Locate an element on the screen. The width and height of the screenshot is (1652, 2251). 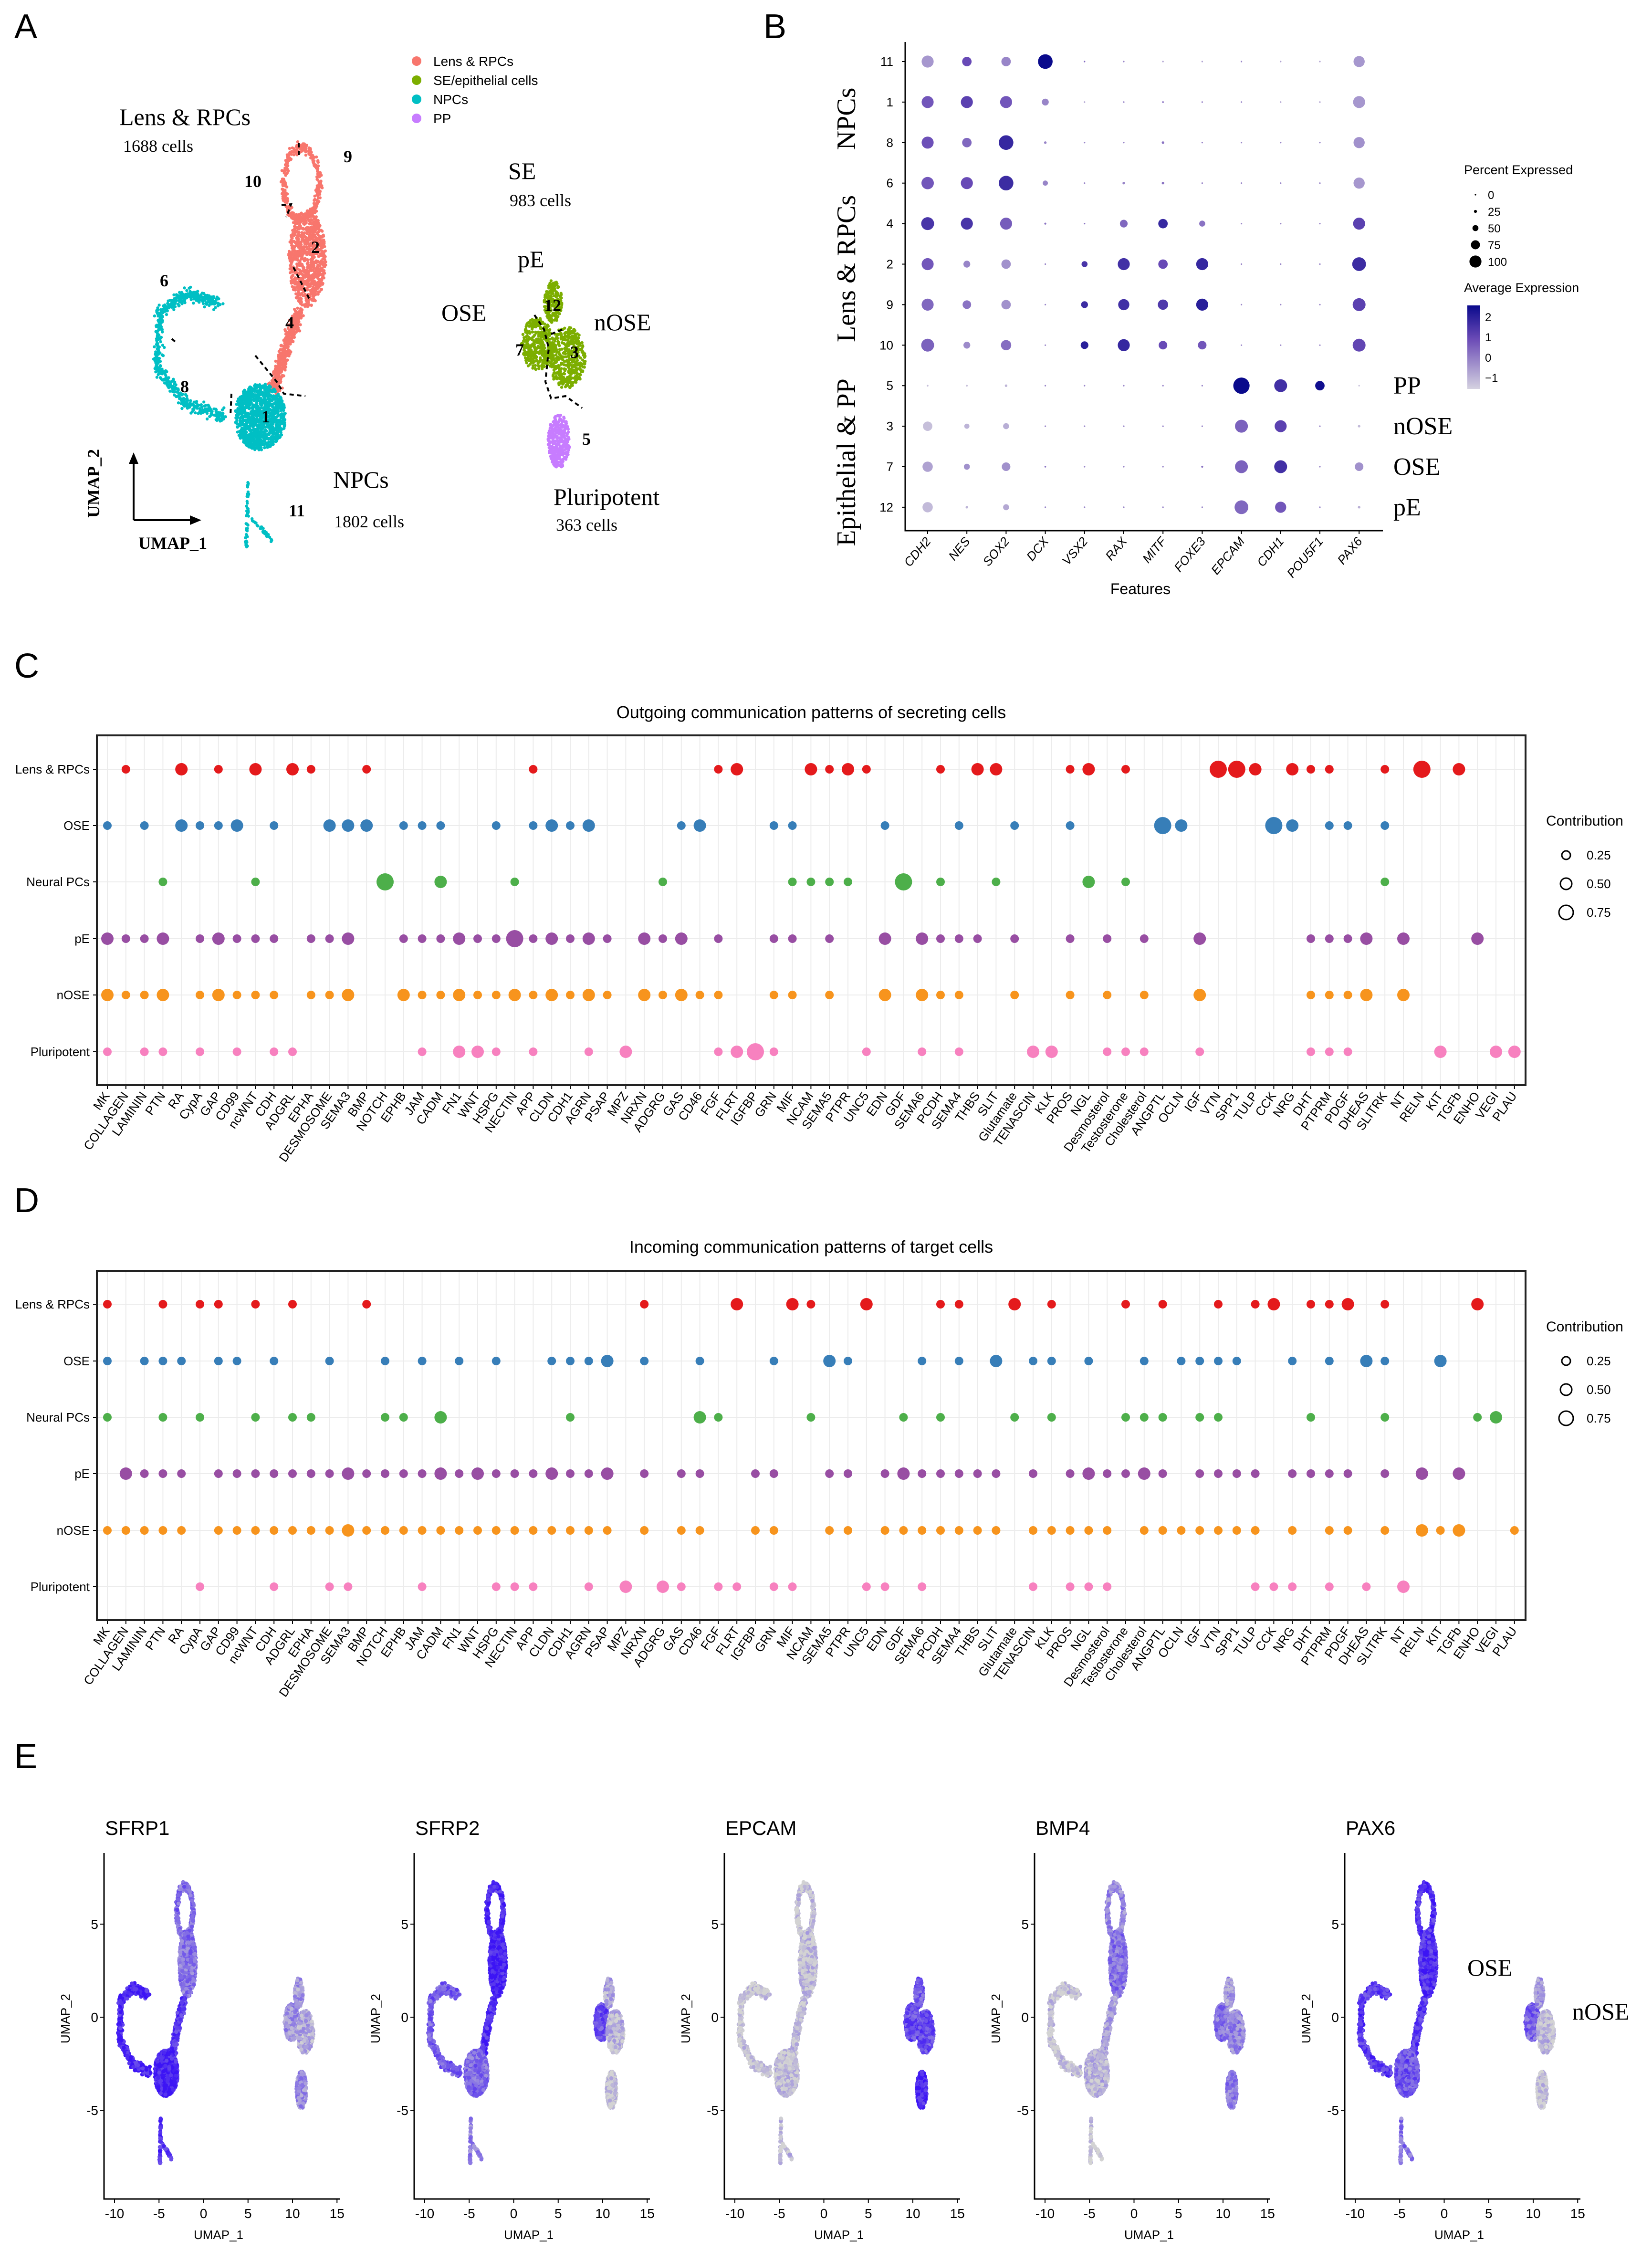
color-legend-tick: 1 is located at coordinates (1488, 337).